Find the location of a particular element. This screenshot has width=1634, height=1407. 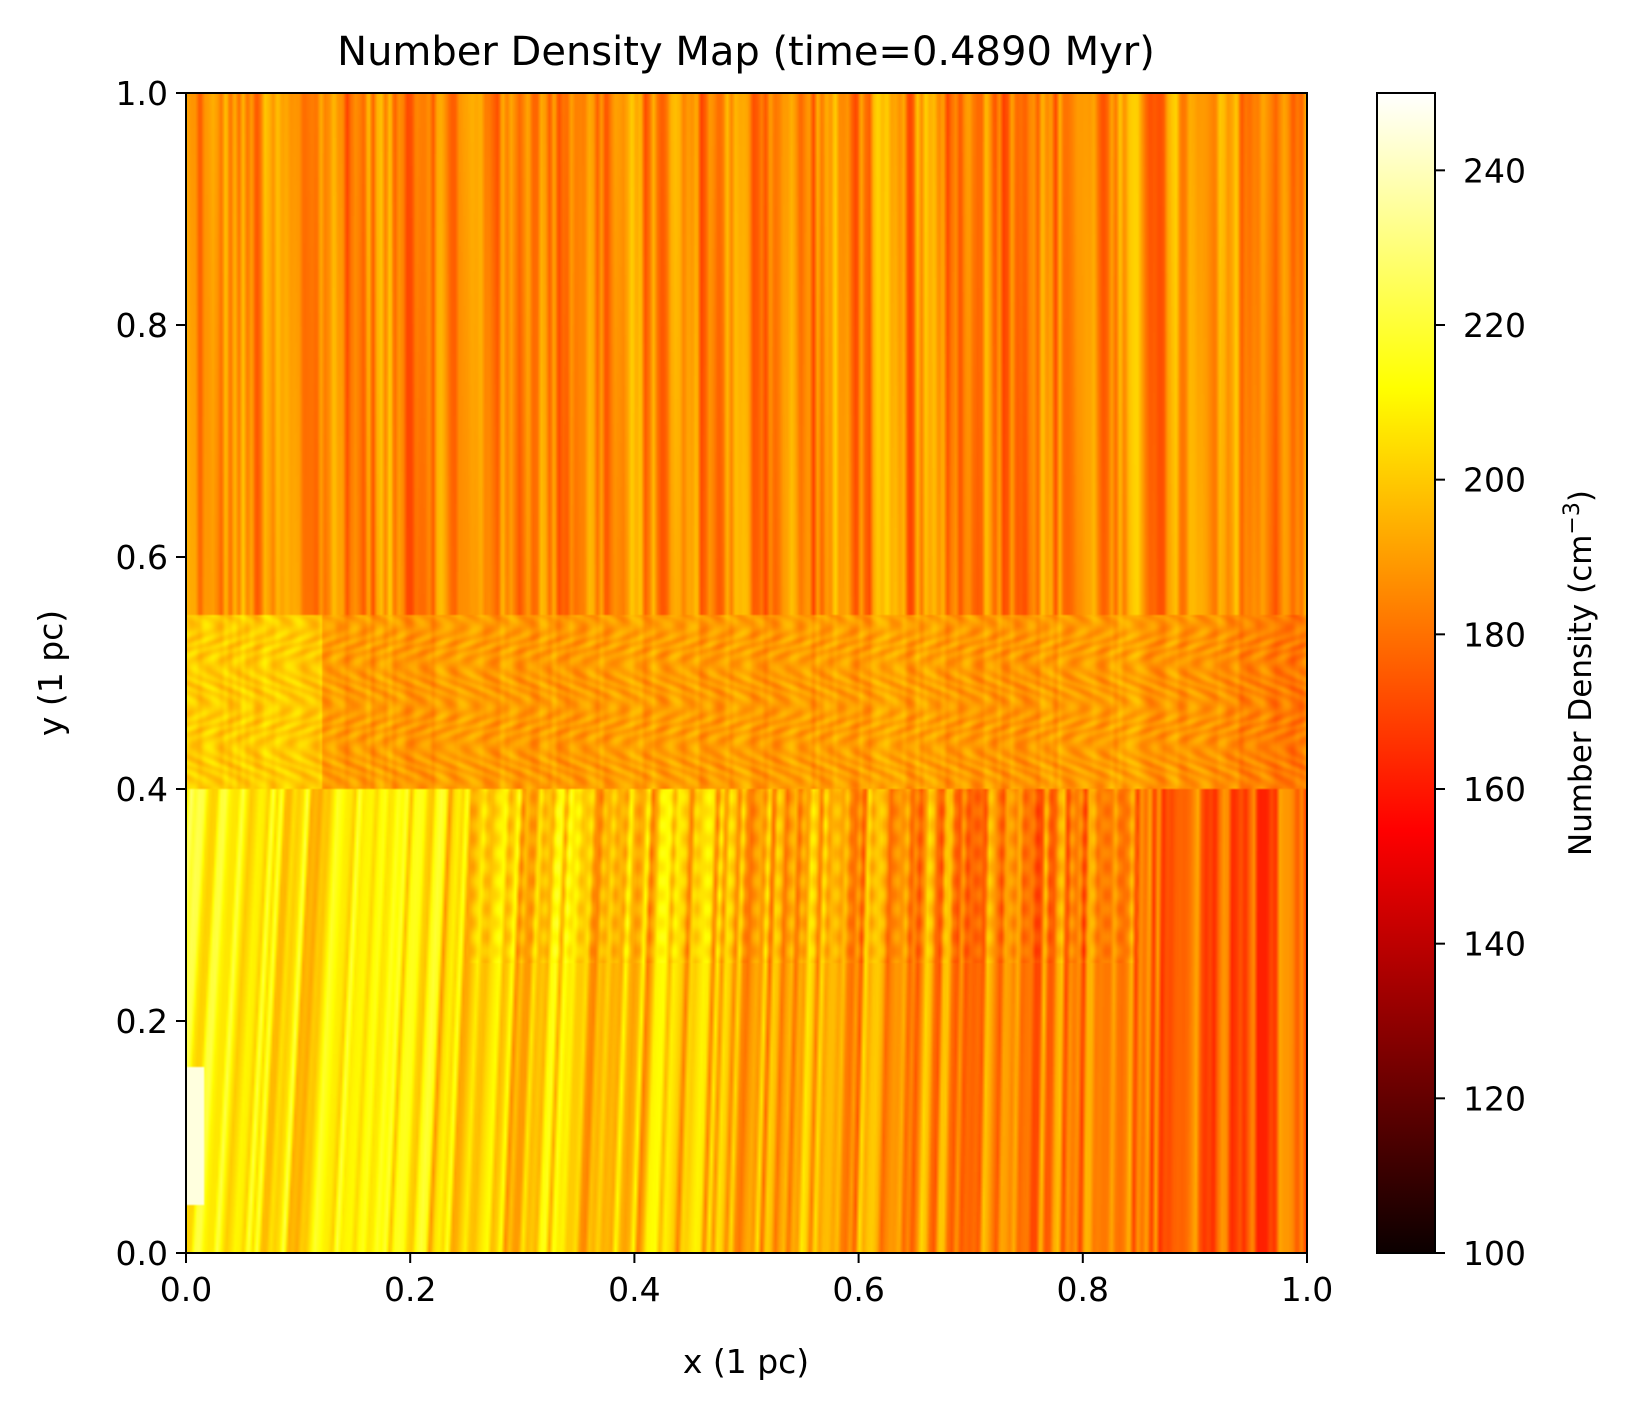

colorbar-tick-label: 120 is located at coordinates (1494, 1098).